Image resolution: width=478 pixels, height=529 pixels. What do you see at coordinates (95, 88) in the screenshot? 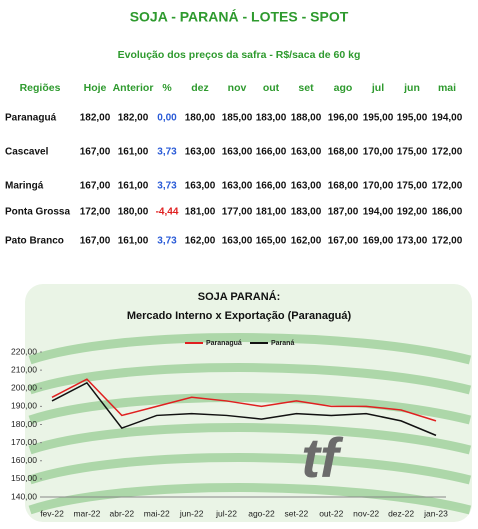
I see `table-header: Hoje` at bounding box center [95, 88].